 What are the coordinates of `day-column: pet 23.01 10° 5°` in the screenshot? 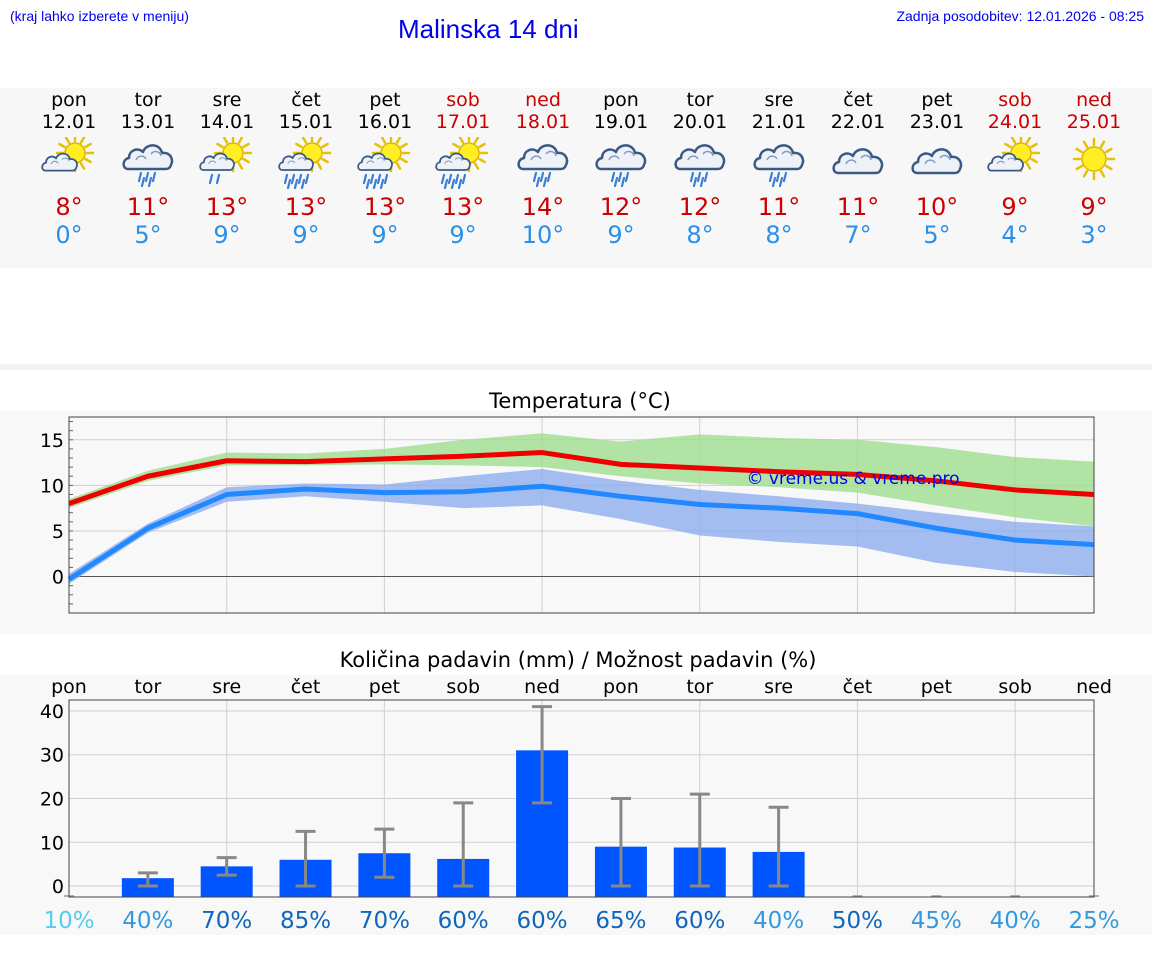 It's located at (937, 169).